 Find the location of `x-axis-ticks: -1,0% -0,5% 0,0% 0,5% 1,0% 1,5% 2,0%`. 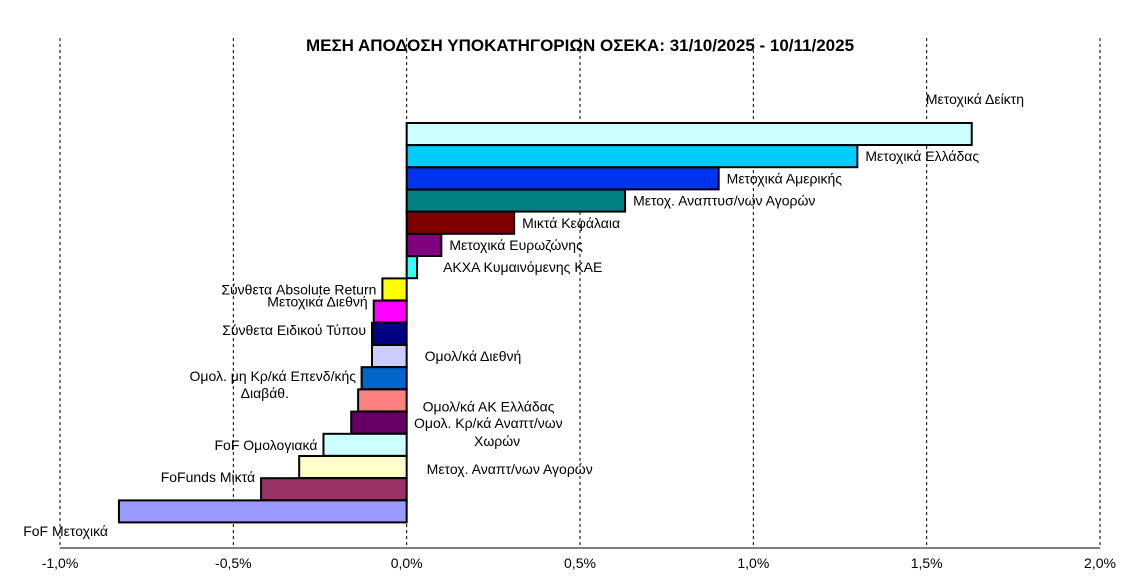

x-axis-ticks: -1,0% -0,5% 0,0% 0,5% 1,0% 1,5% 2,0% is located at coordinates (579, 563).